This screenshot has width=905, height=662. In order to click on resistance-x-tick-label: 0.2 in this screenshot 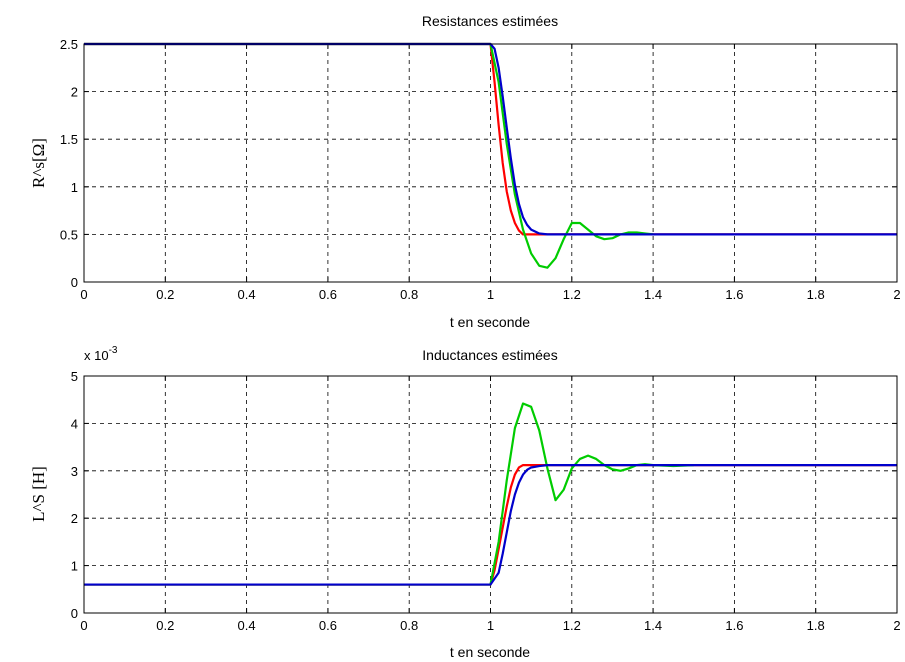, I will do `click(165, 294)`.